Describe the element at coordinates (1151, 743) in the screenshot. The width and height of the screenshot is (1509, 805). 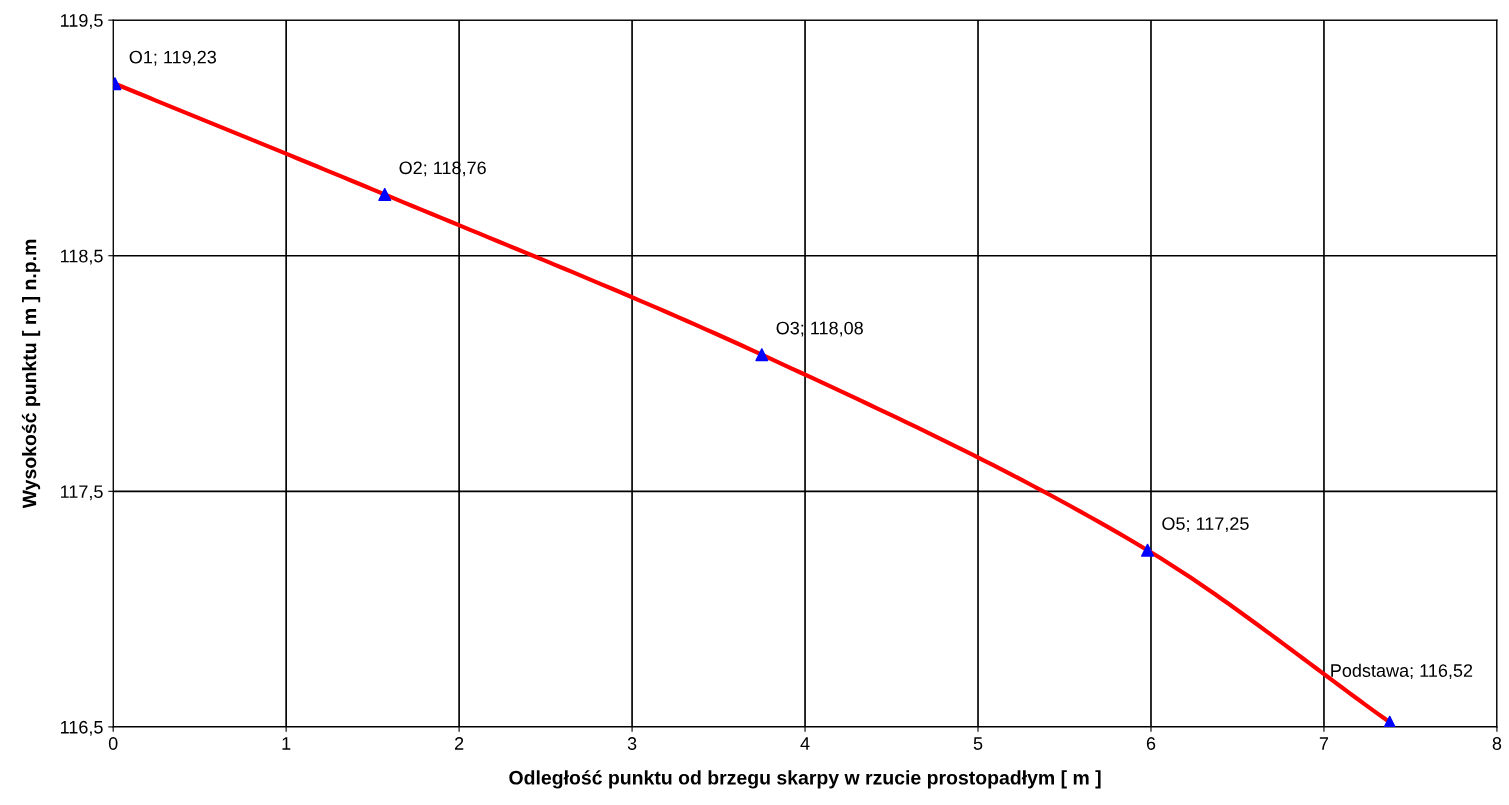
I see `x-tick-label: 6` at that location.